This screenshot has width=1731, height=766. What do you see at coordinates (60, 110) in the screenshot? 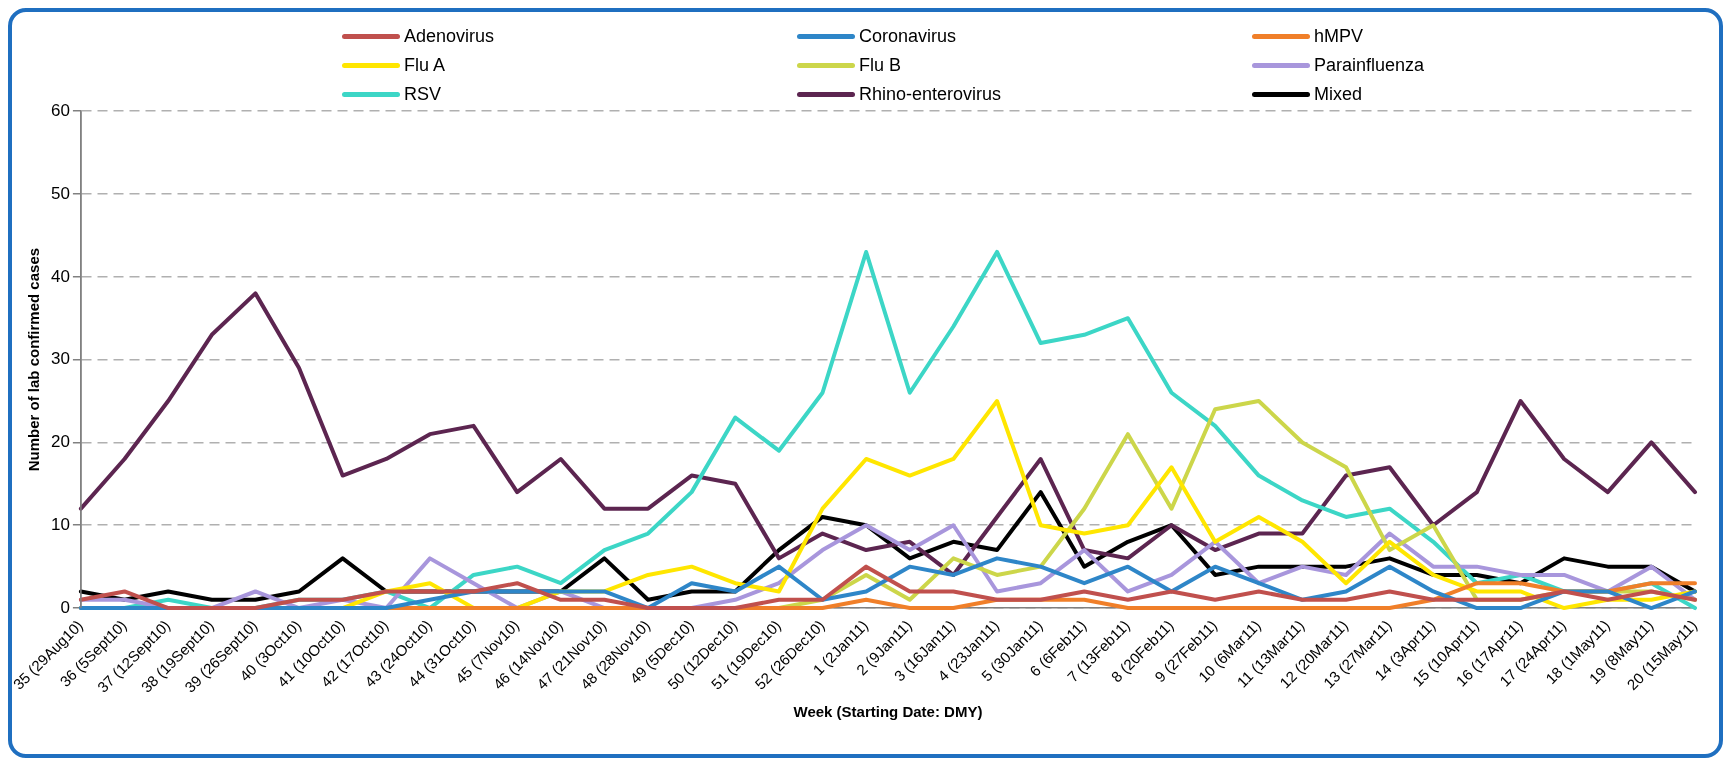
I see `y-tick-label: 60` at bounding box center [60, 110].